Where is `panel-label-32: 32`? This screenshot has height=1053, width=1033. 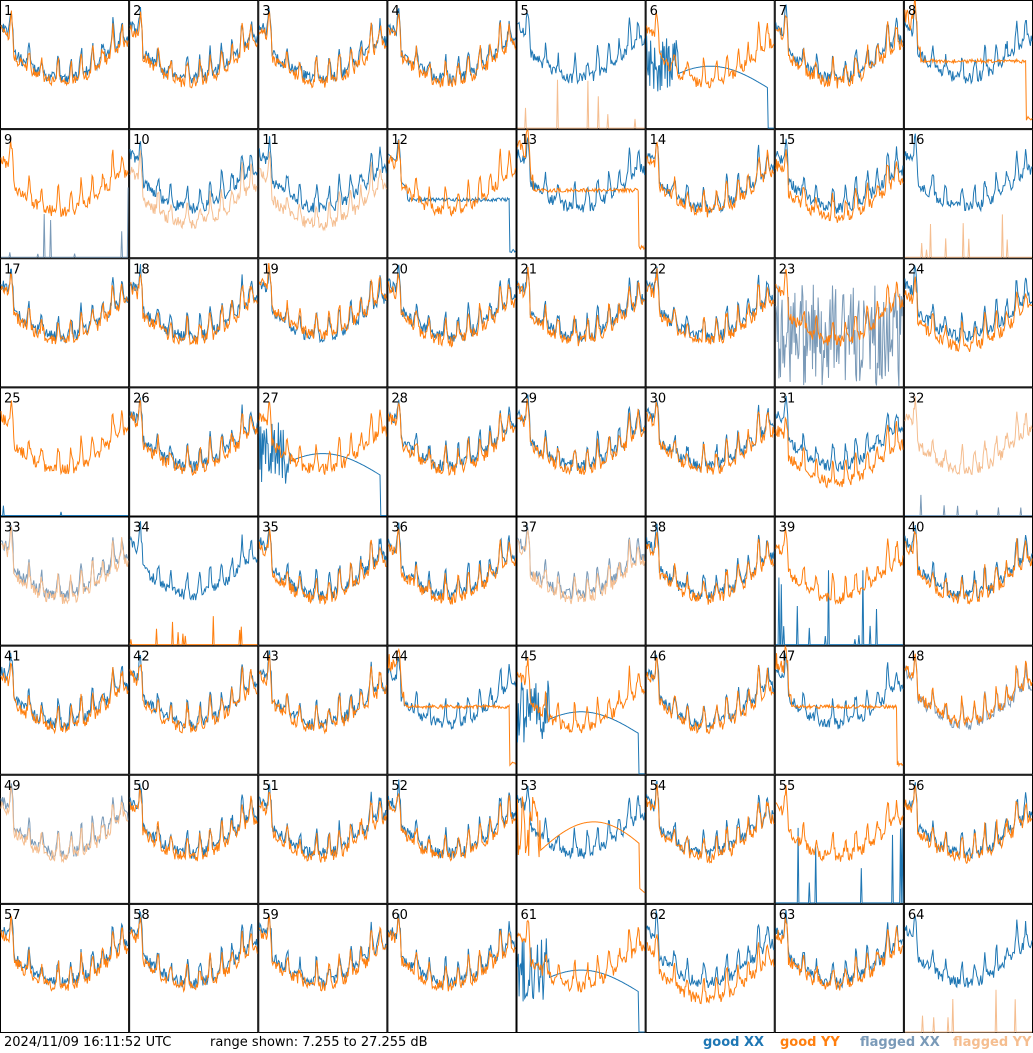
panel-label-32: 32 is located at coordinates (916, 398).